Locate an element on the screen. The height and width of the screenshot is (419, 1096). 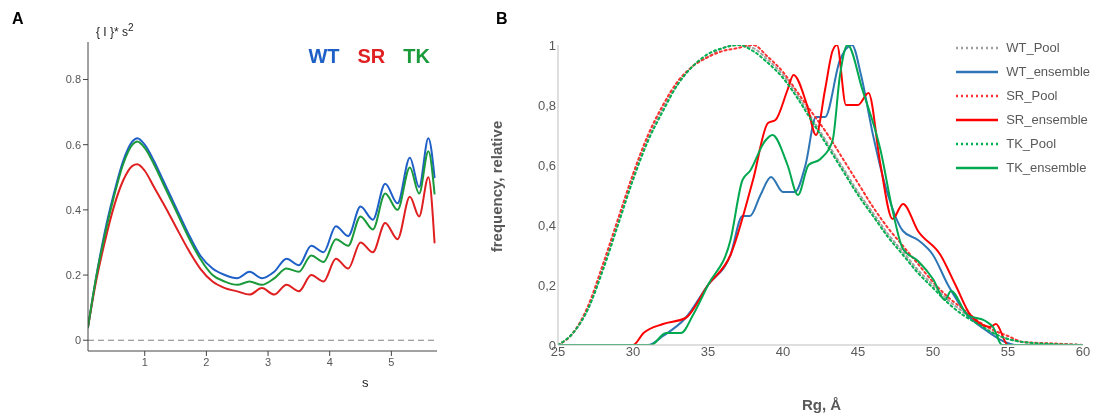
text: WT is located at coordinates (324, 56).